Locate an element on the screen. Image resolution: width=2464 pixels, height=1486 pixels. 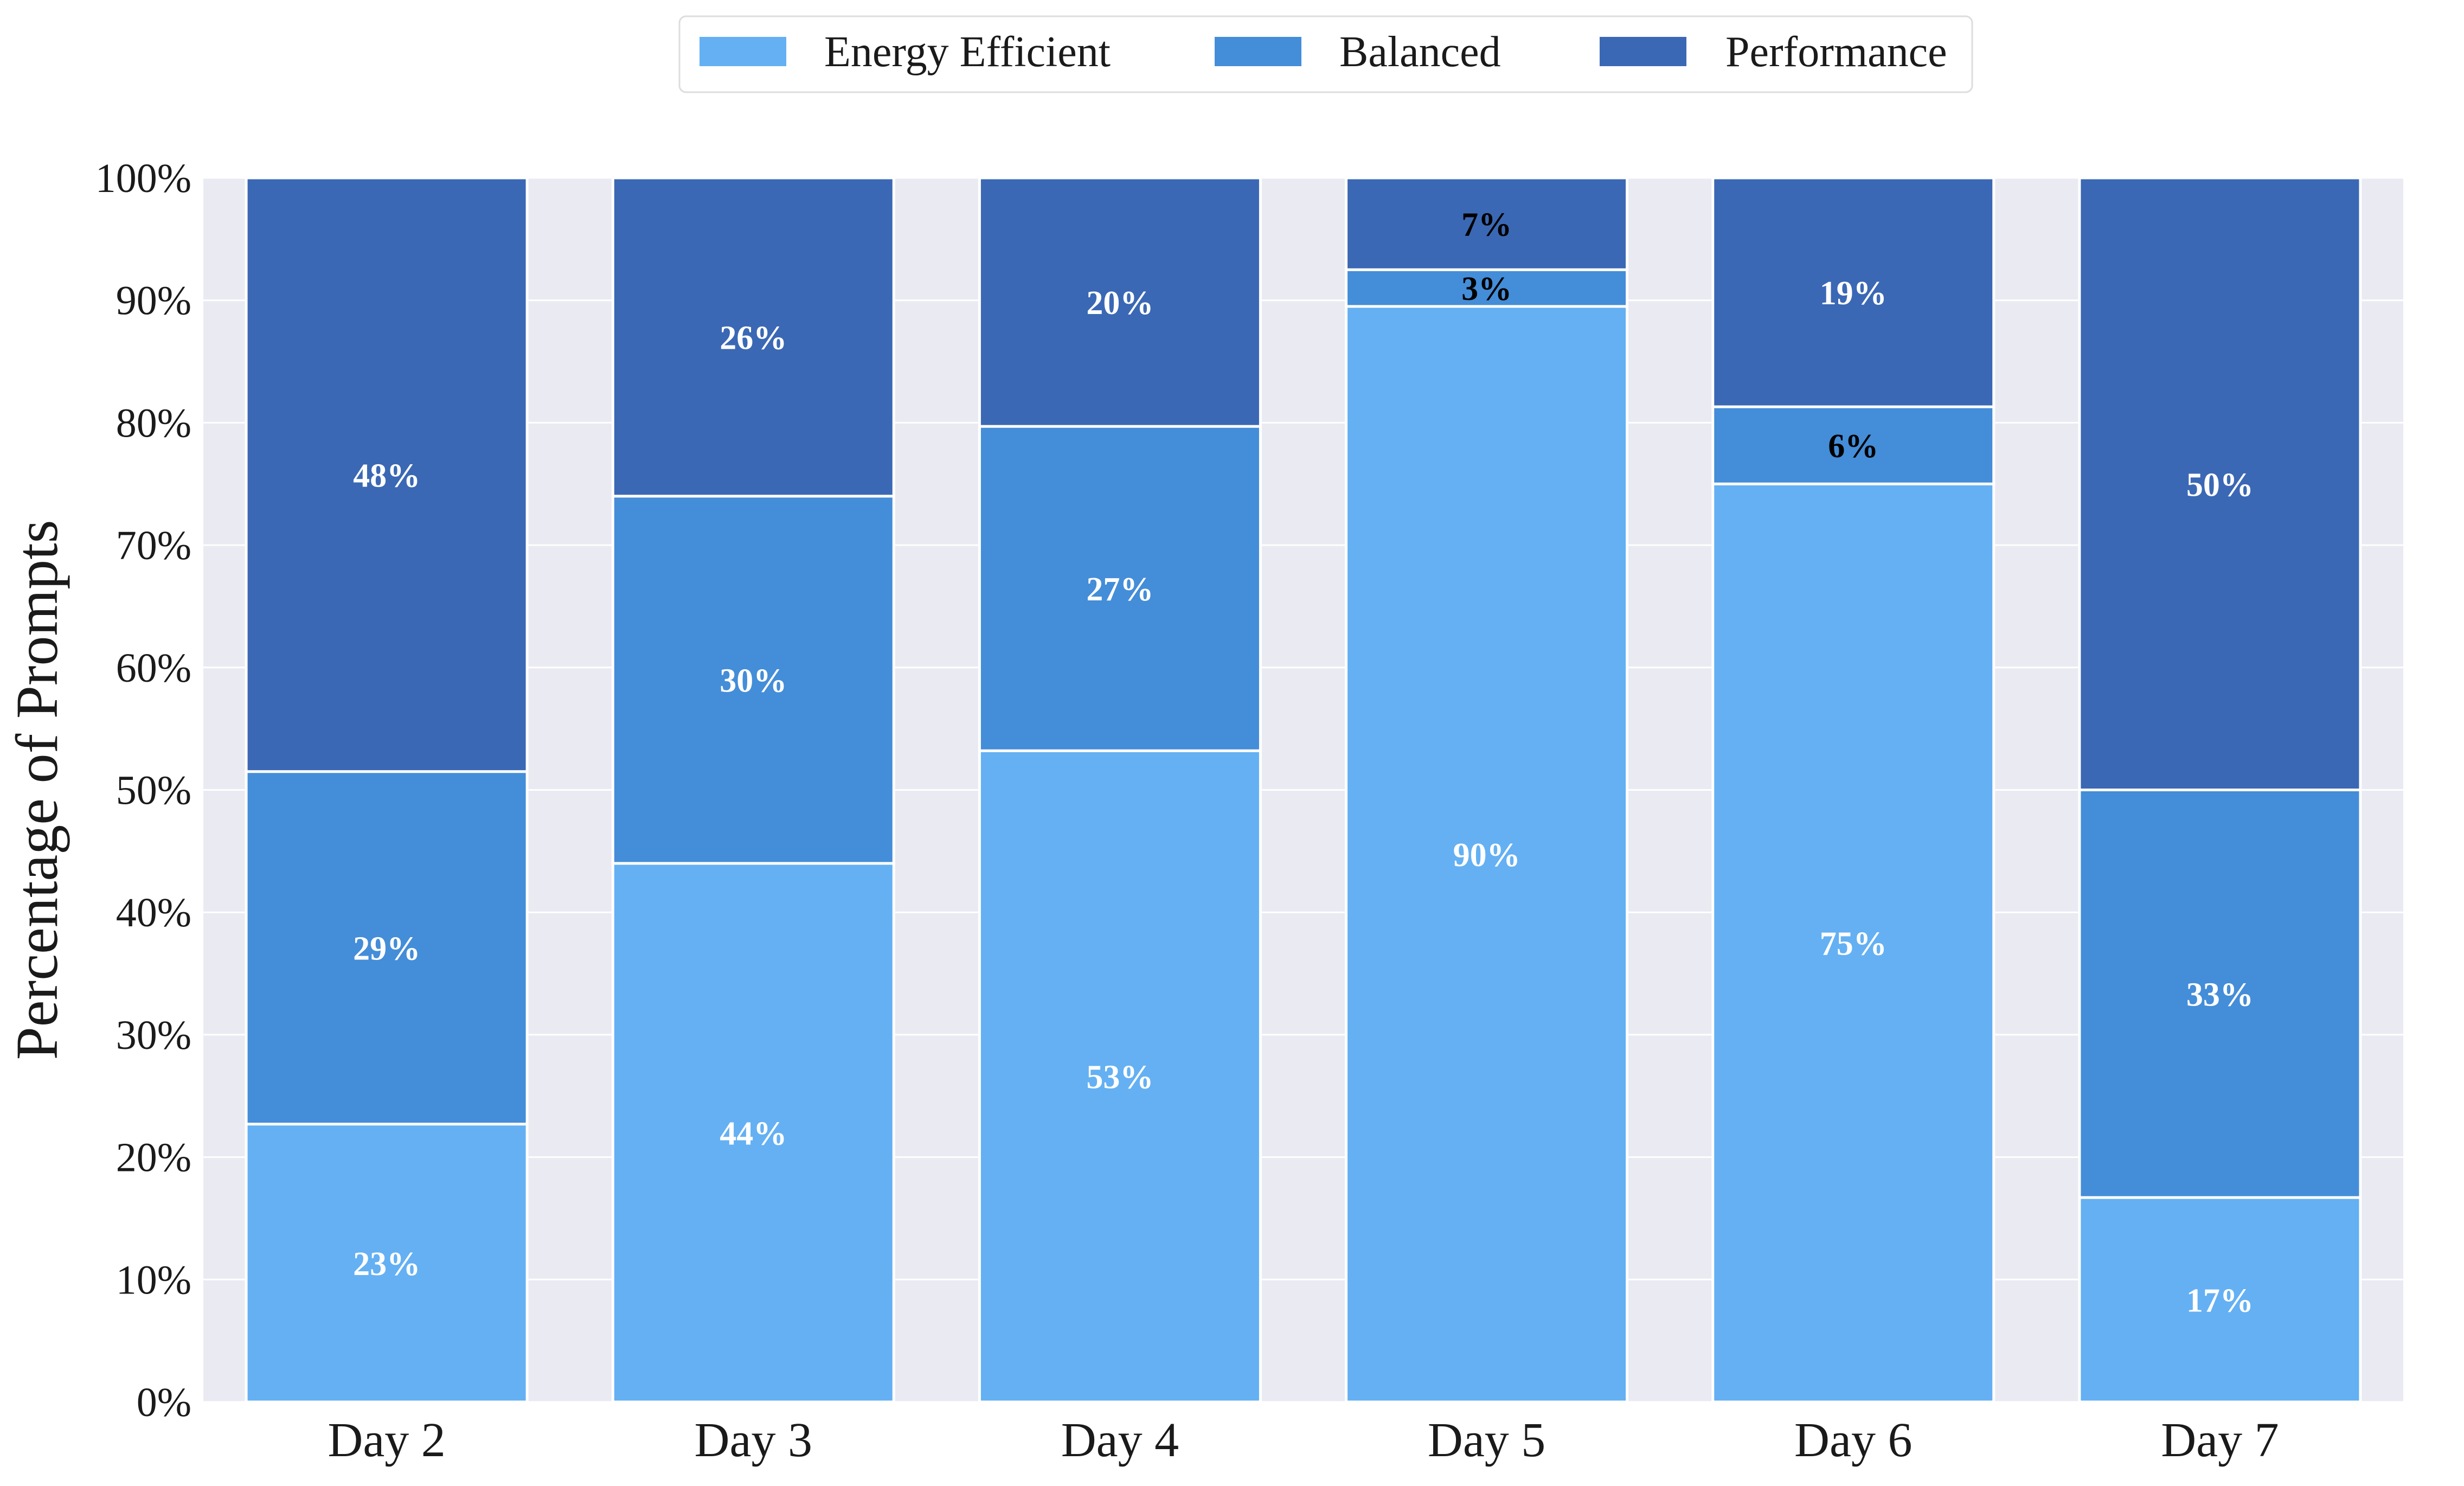
data-label: 20% is located at coordinates (1119, 304).